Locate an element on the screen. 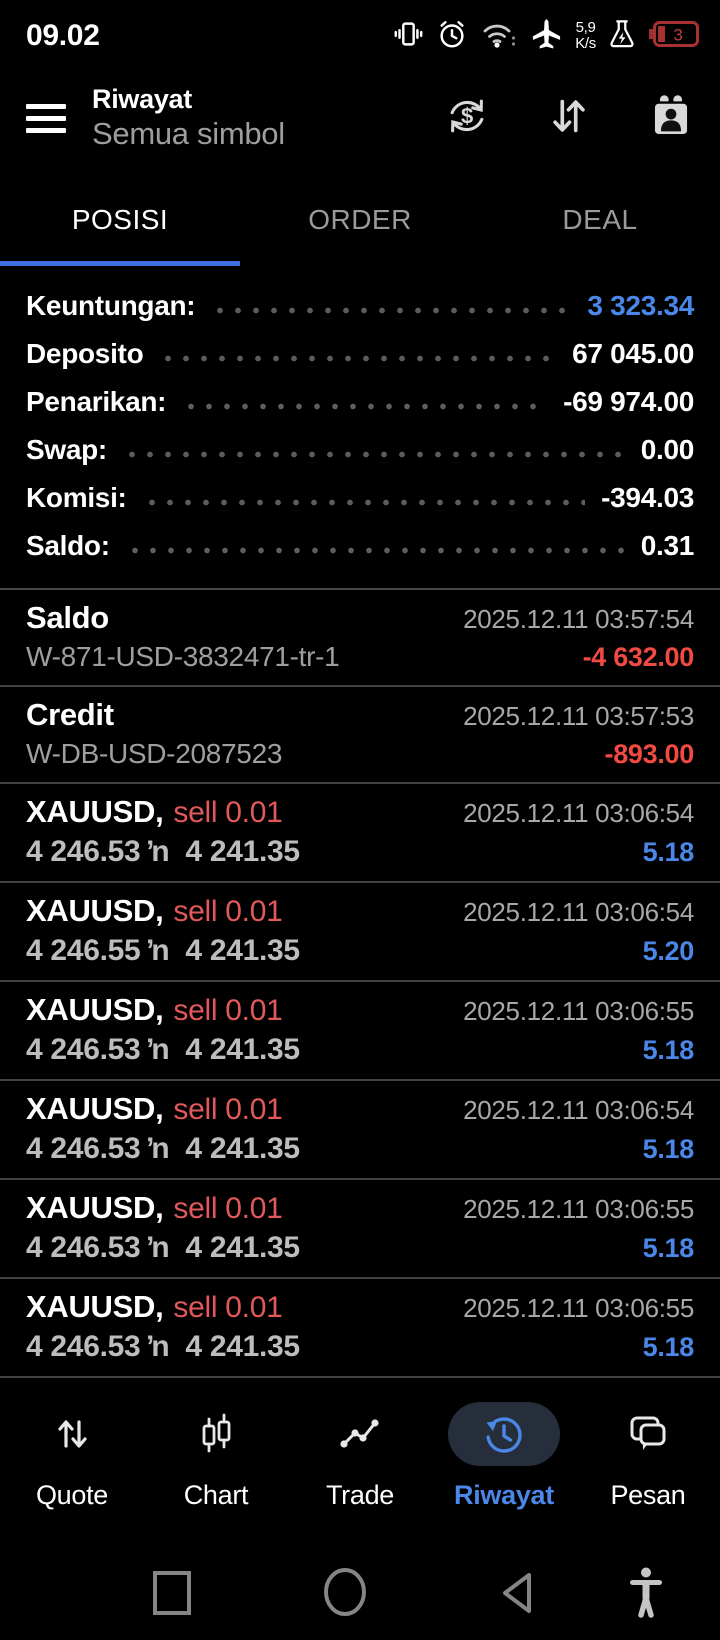 This screenshot has width=720, height=1640. trade-line-icon is located at coordinates (360, 1434).